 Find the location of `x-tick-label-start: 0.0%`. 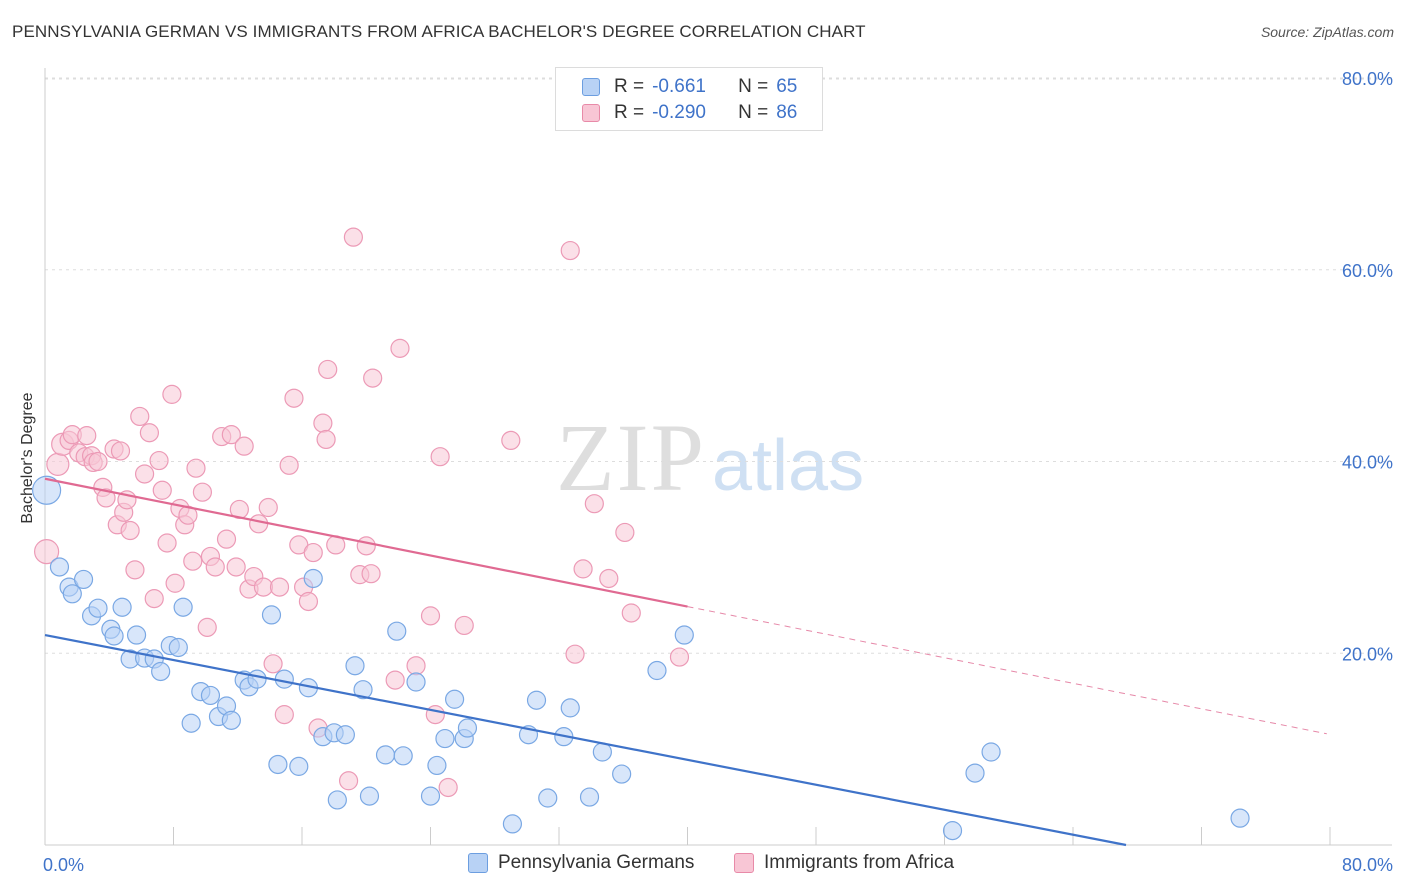

x-tick-label-start: 0.0% is located at coordinates (63, 865).